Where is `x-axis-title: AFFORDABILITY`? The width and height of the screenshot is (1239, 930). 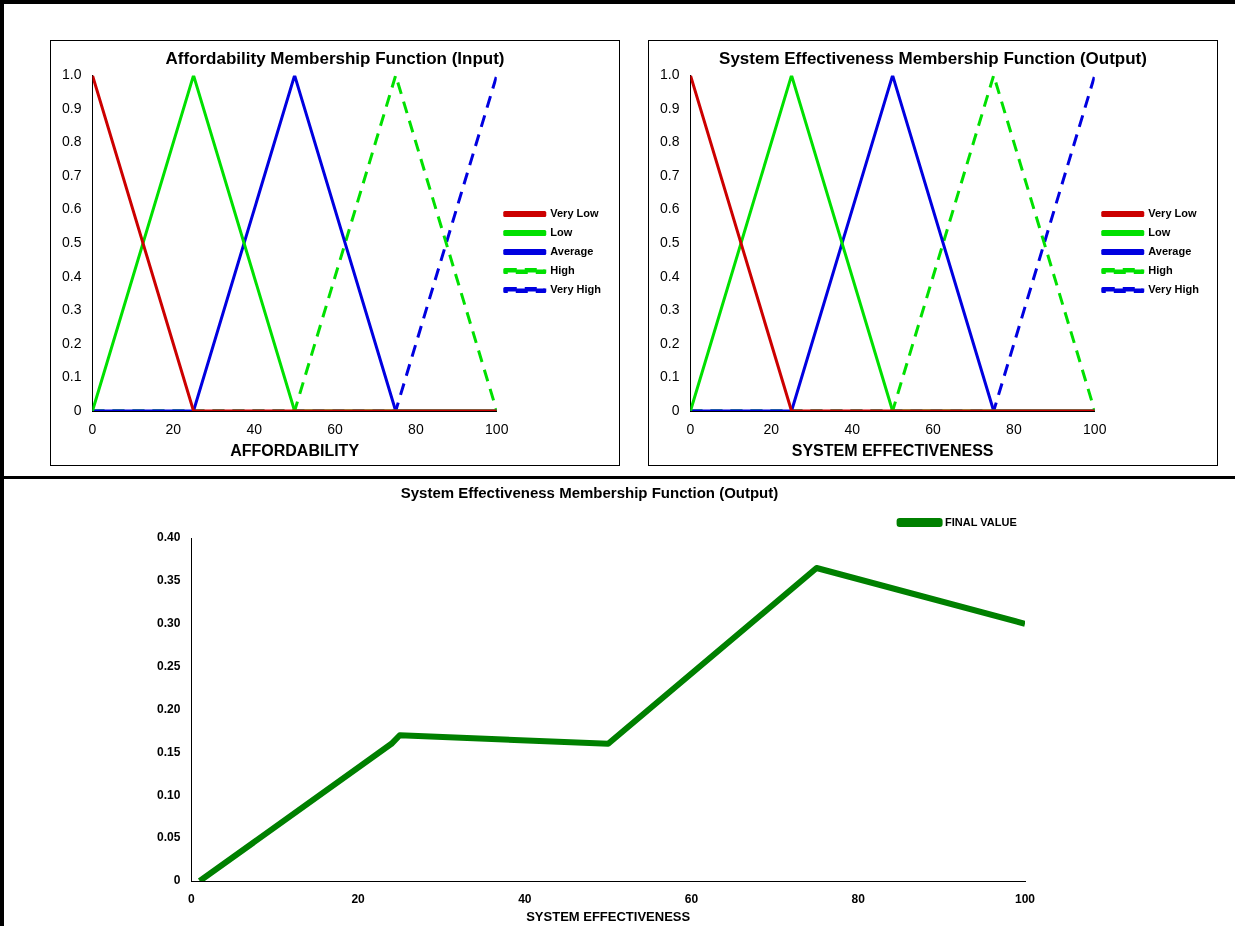
x-axis-title: AFFORDABILITY is located at coordinates (295, 450).